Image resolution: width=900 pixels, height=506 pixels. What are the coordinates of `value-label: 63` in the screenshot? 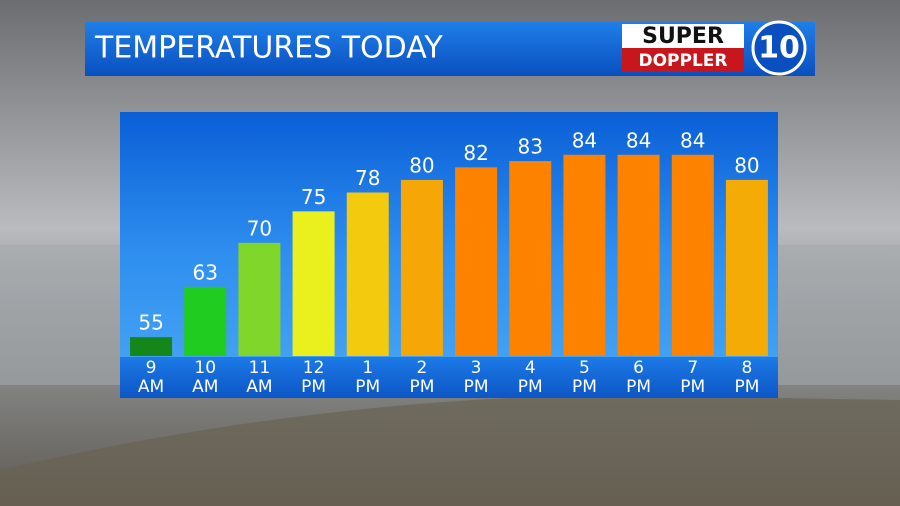 It's located at (205, 272).